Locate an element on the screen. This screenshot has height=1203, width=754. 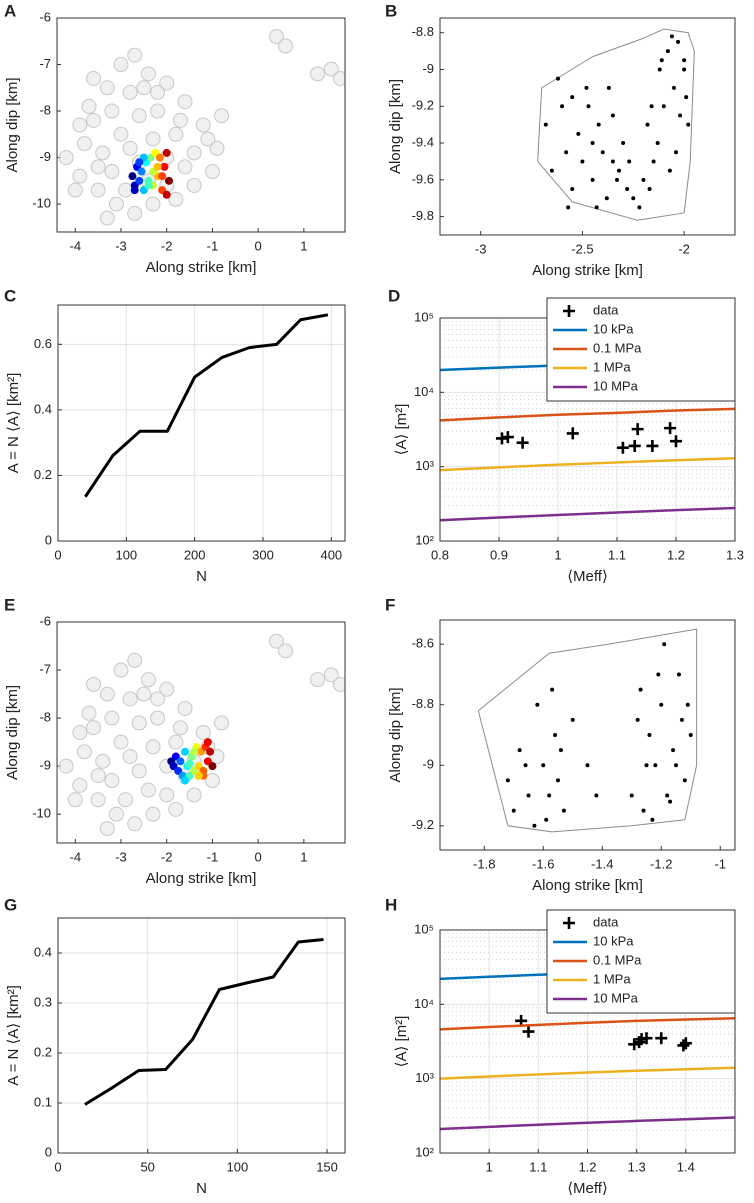
legend-label: 0.1 MPa is located at coordinates (617, 347).